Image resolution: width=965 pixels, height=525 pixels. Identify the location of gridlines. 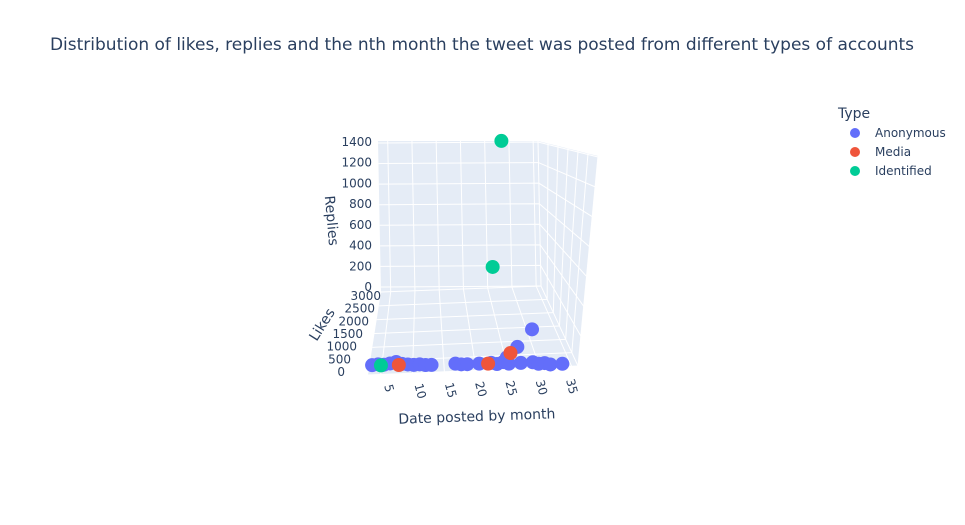
(483, 258).